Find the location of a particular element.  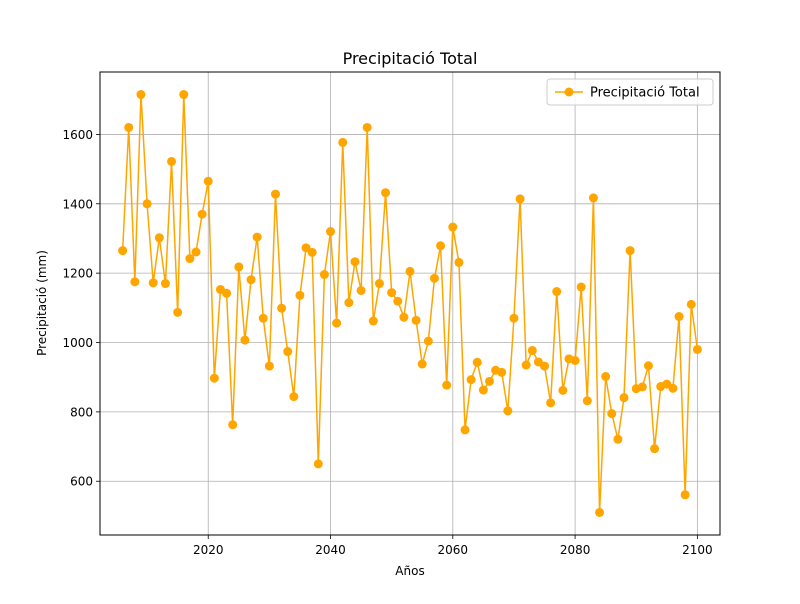

y-tick-label: 1400 is located at coordinates (77, 204).